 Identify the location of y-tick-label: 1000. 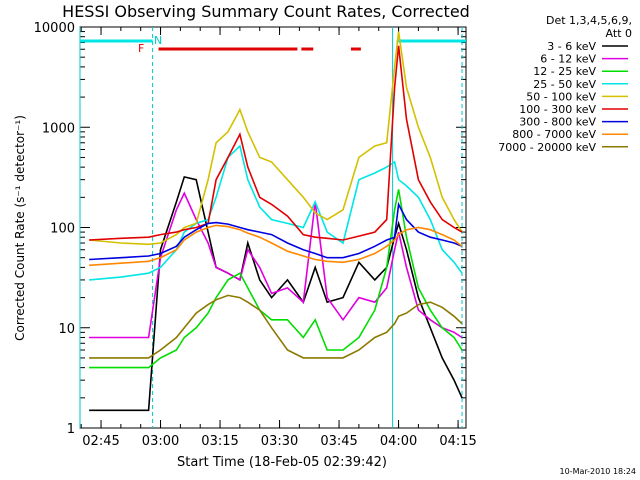
(58, 128).